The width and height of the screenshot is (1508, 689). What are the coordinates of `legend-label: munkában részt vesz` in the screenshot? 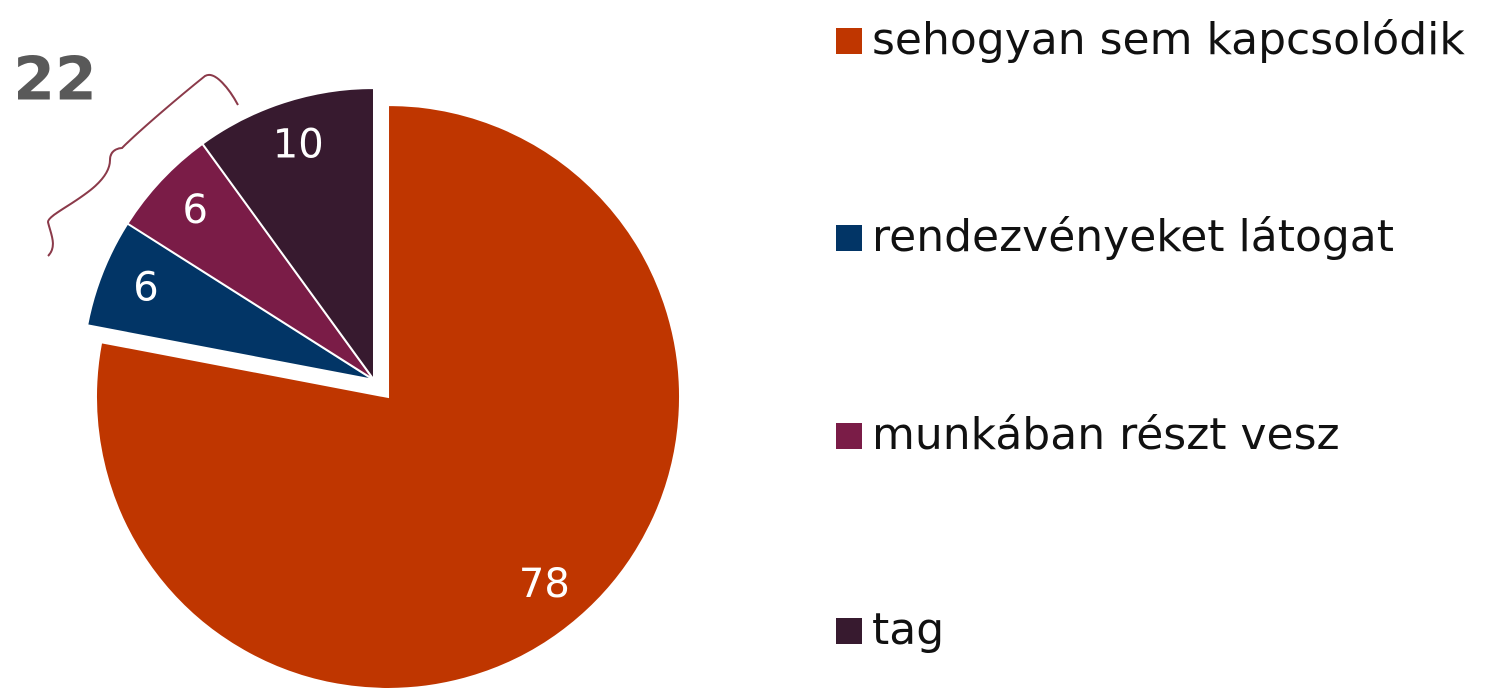 It's located at (1106, 434).